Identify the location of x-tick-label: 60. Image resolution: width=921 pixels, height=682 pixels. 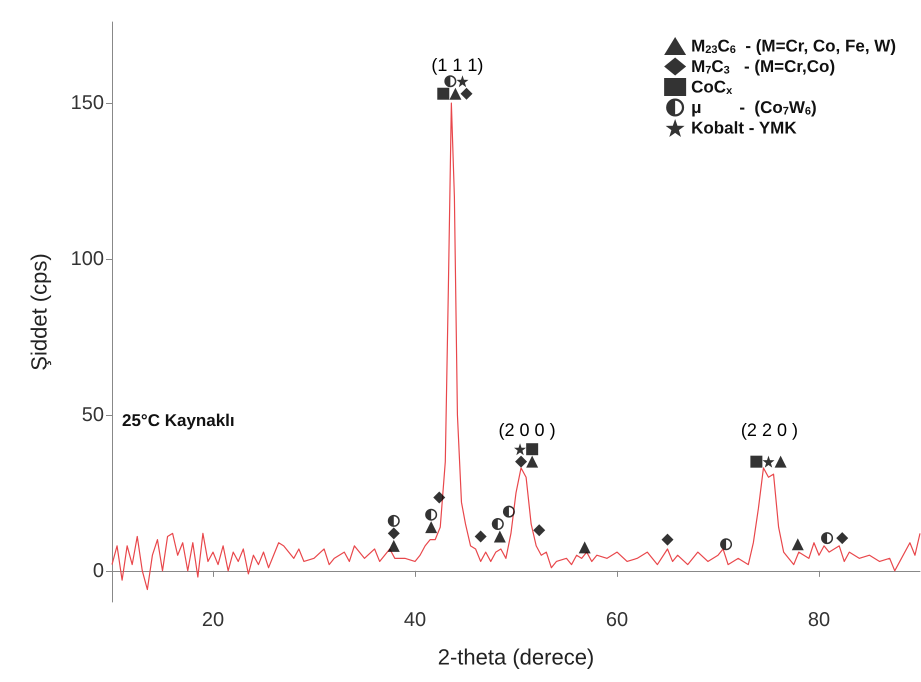
(617, 620).